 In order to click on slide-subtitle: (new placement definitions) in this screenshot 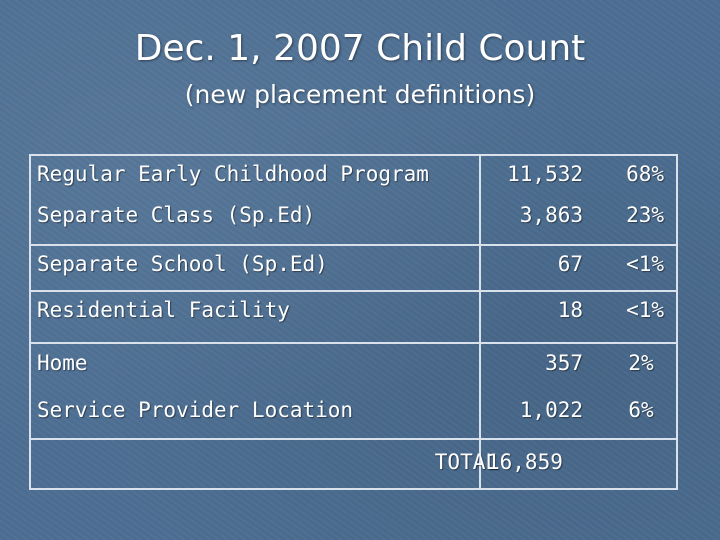, I will do `click(360, 94)`.